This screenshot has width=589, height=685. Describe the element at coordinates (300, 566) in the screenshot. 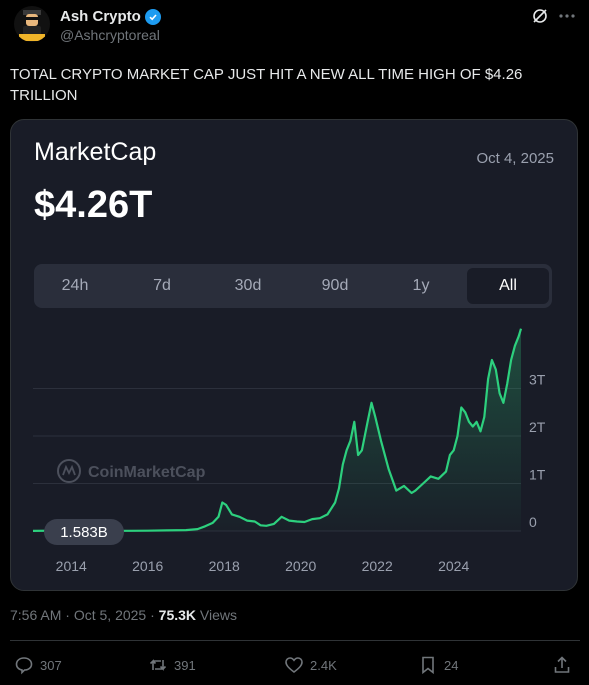

I see `x-tick-label: 2020` at that location.